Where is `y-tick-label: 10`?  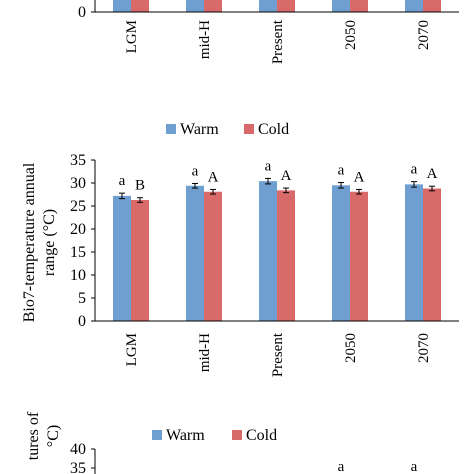 y-tick-label: 10 is located at coordinates (78, 275).